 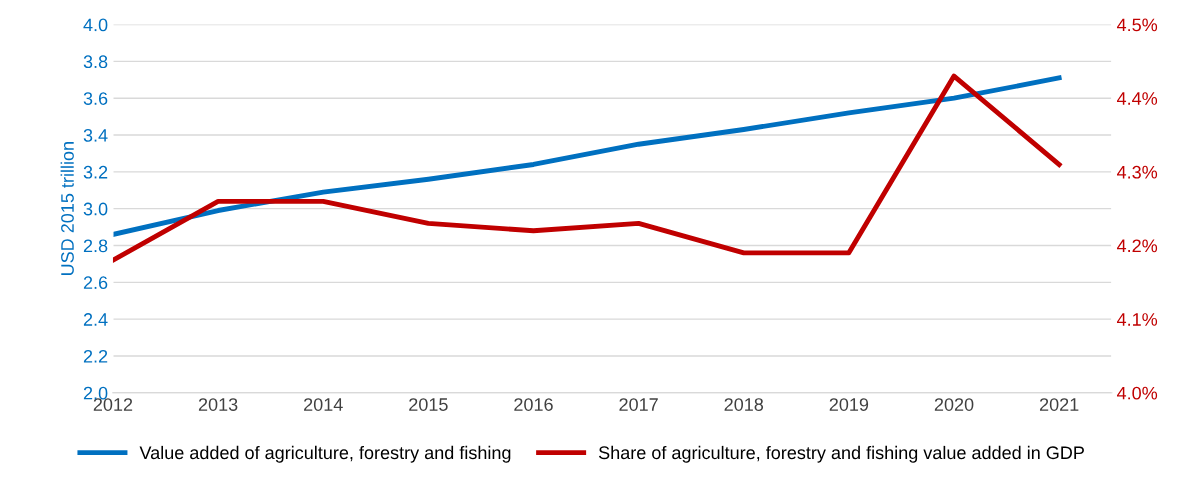 What do you see at coordinates (95, 172) in the screenshot?
I see `y-tick-label: 3.2` at bounding box center [95, 172].